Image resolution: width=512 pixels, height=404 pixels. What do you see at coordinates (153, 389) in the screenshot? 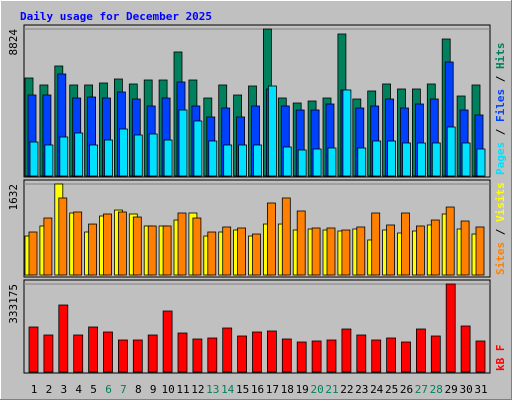
I see `x-tick-label: 9` at bounding box center [153, 389].